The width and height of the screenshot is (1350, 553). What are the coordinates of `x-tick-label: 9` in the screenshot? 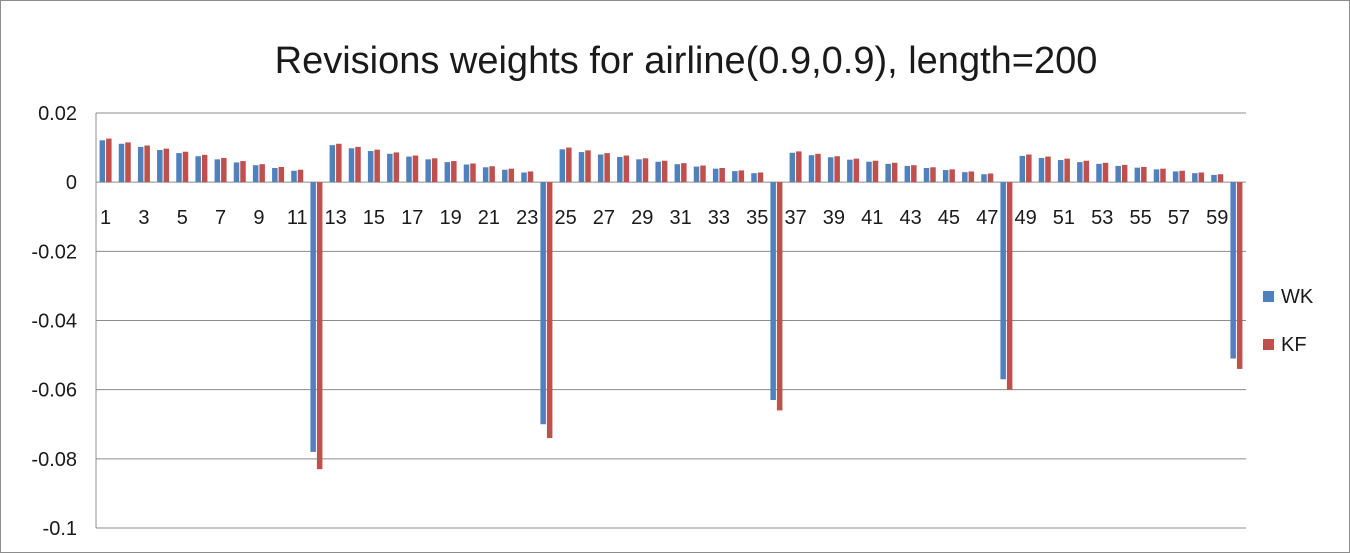 It's located at (258, 218).